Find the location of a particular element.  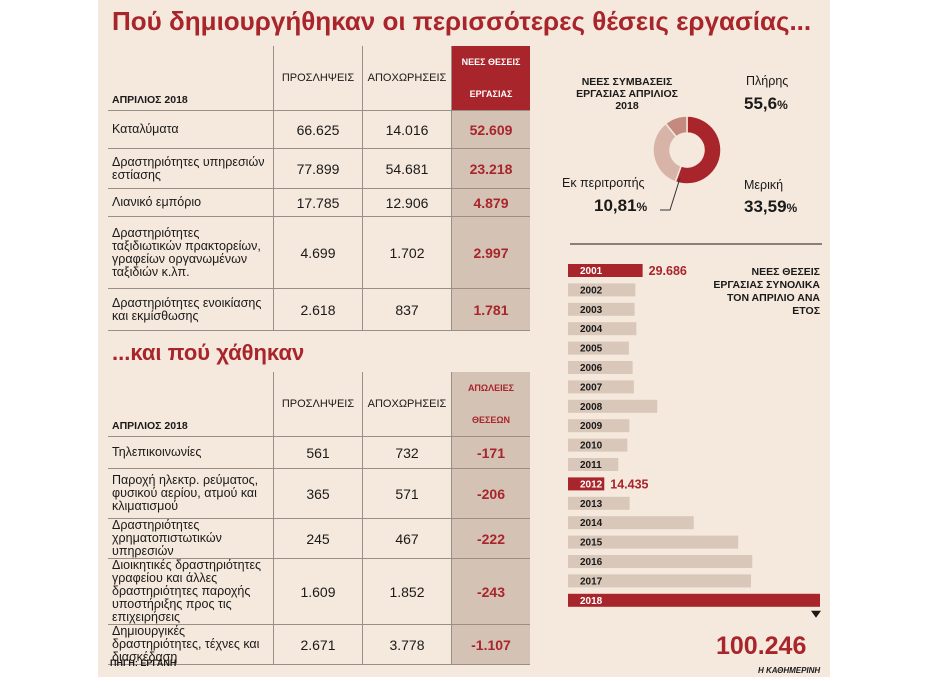

bar-2010 is located at coordinates (598, 445).